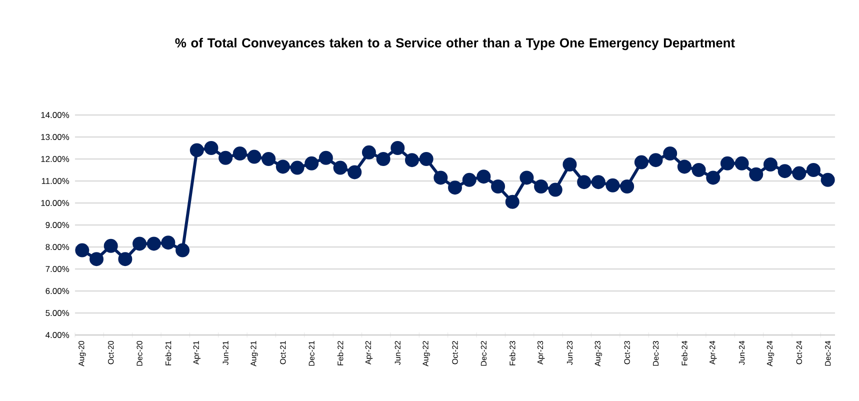  Describe the element at coordinates (58, 269) in the screenshot. I see `y-tick-label: 7.00%` at that location.